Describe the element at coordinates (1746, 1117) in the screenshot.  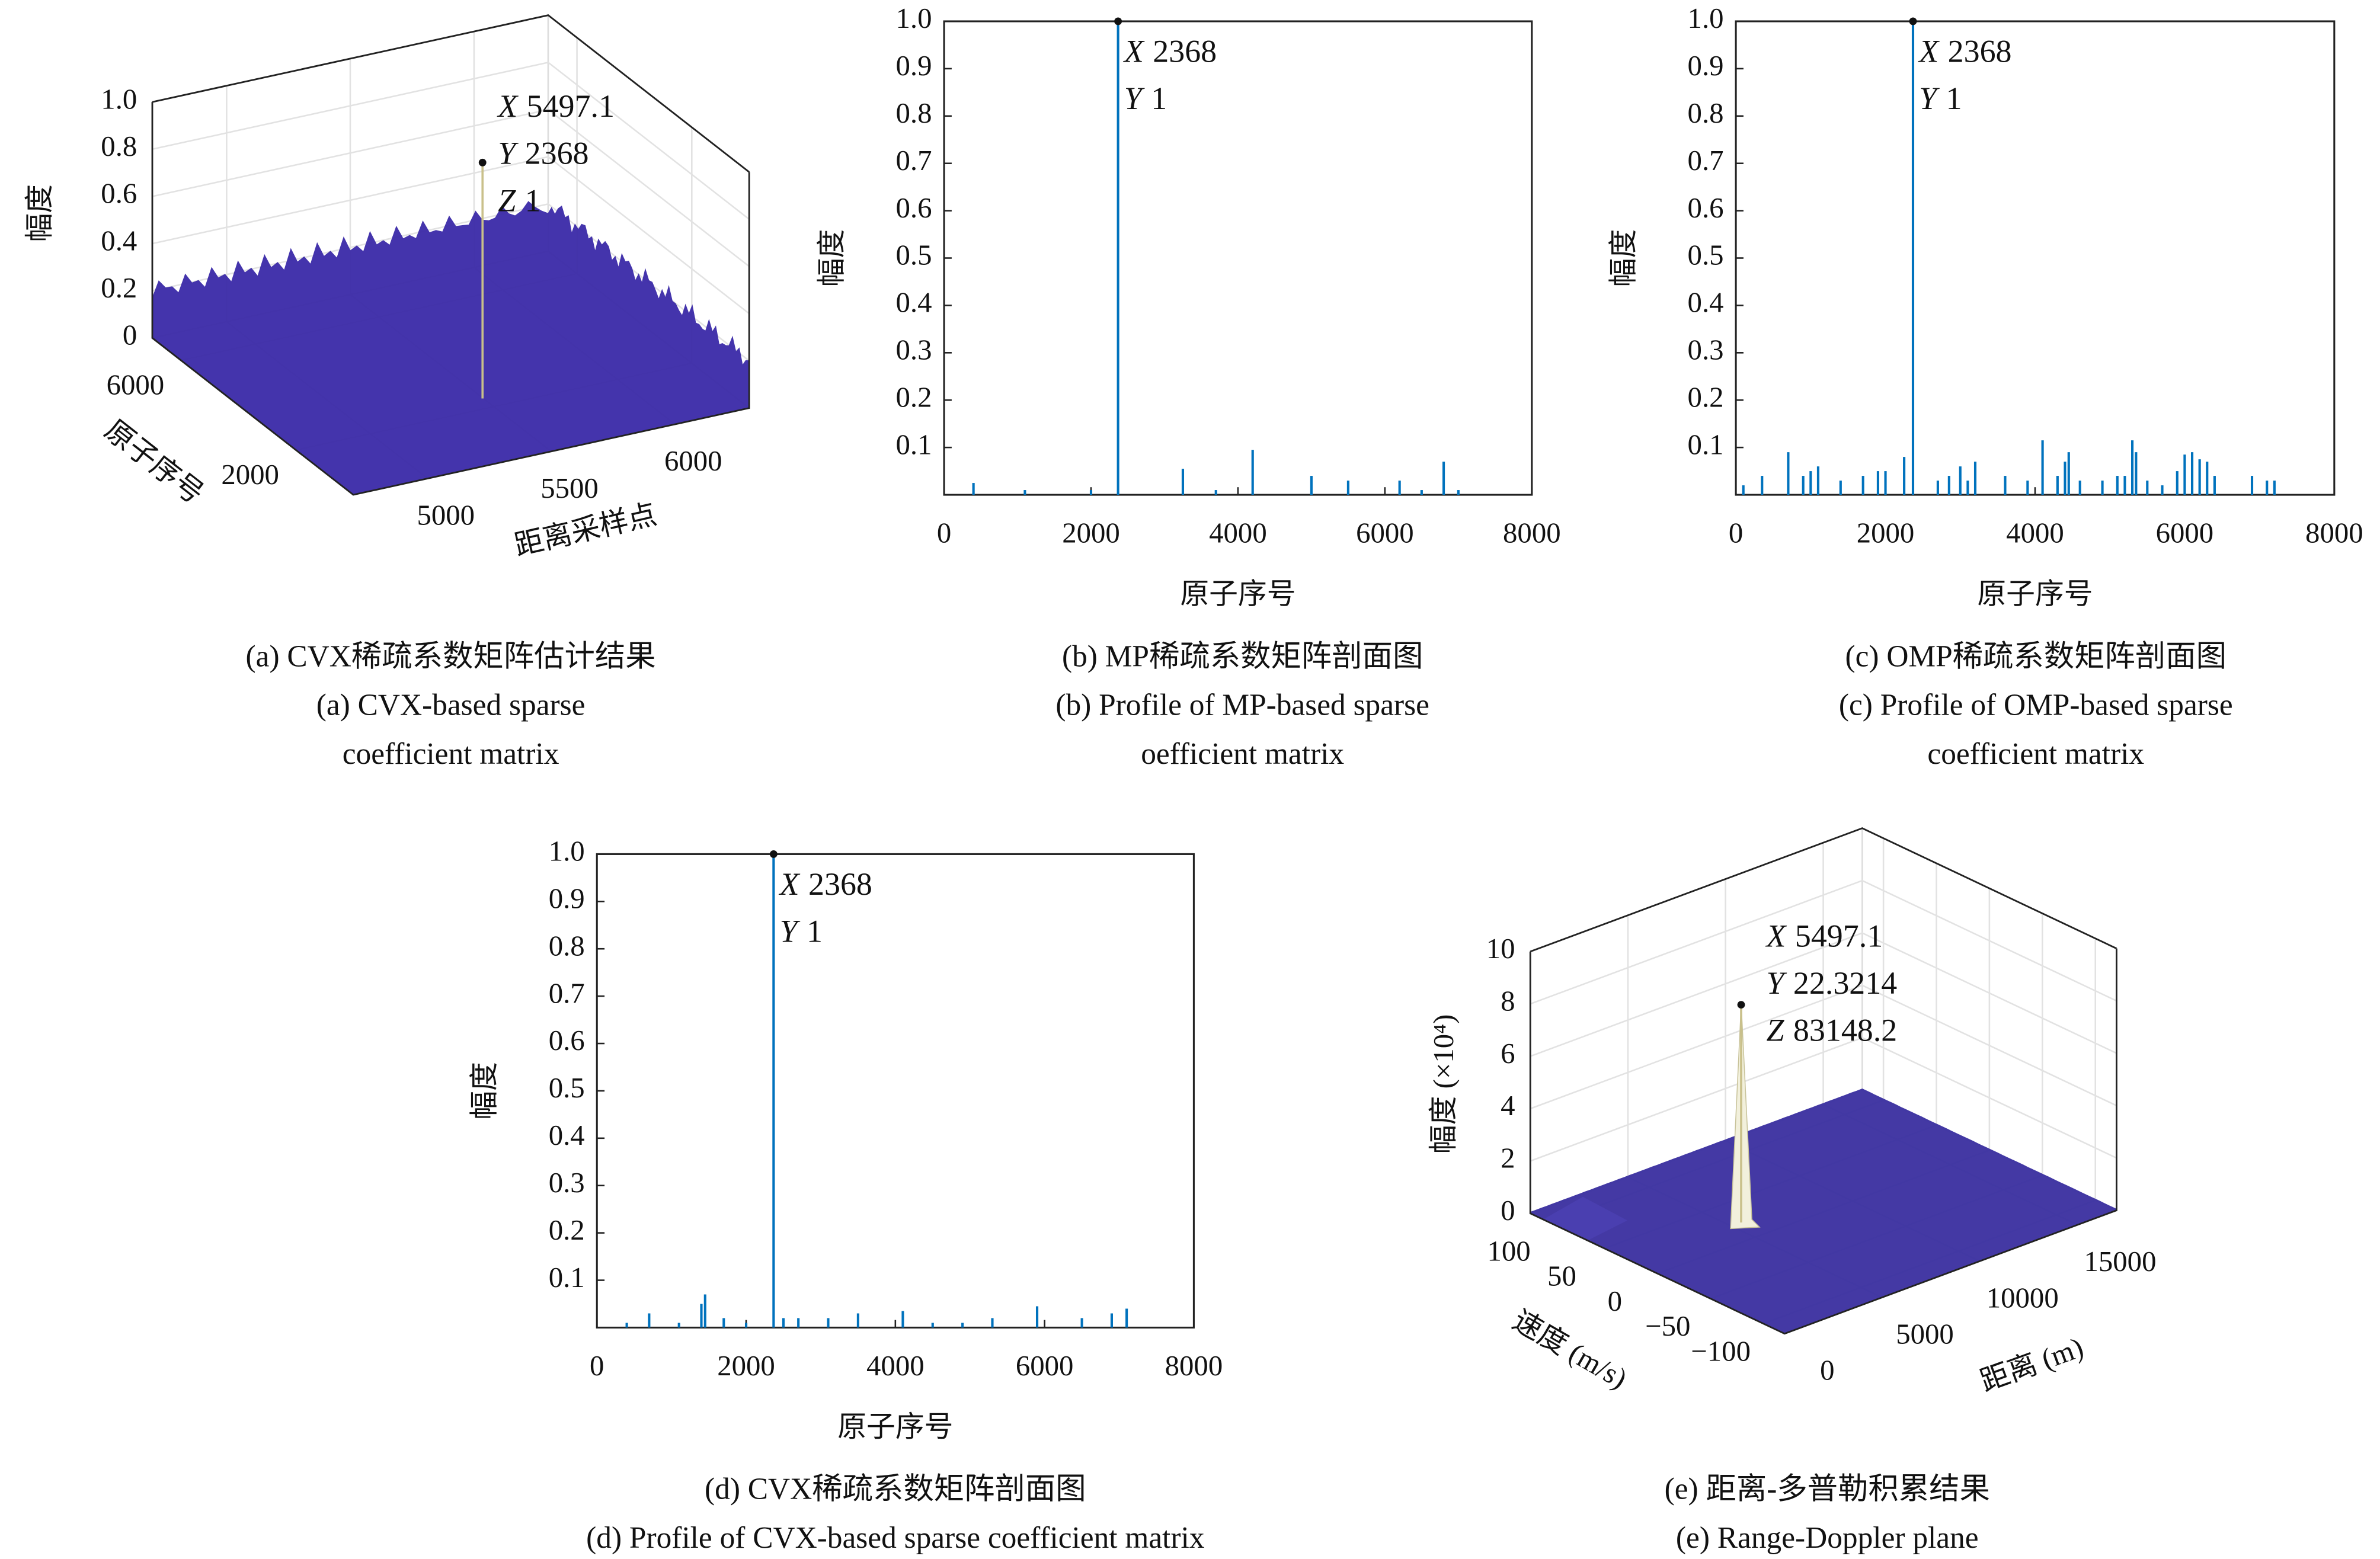
I see `surface-peak` at that location.